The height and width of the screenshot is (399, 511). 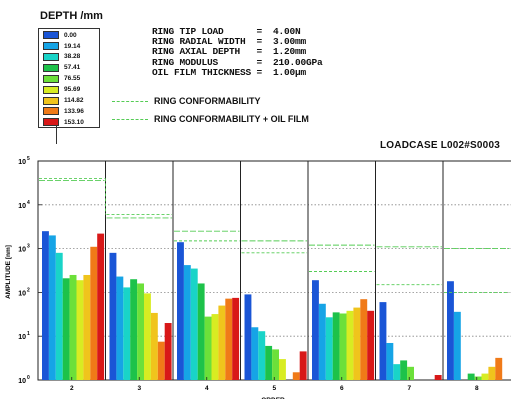 I want to click on x-tick-label: 4, so click(x=207, y=388).